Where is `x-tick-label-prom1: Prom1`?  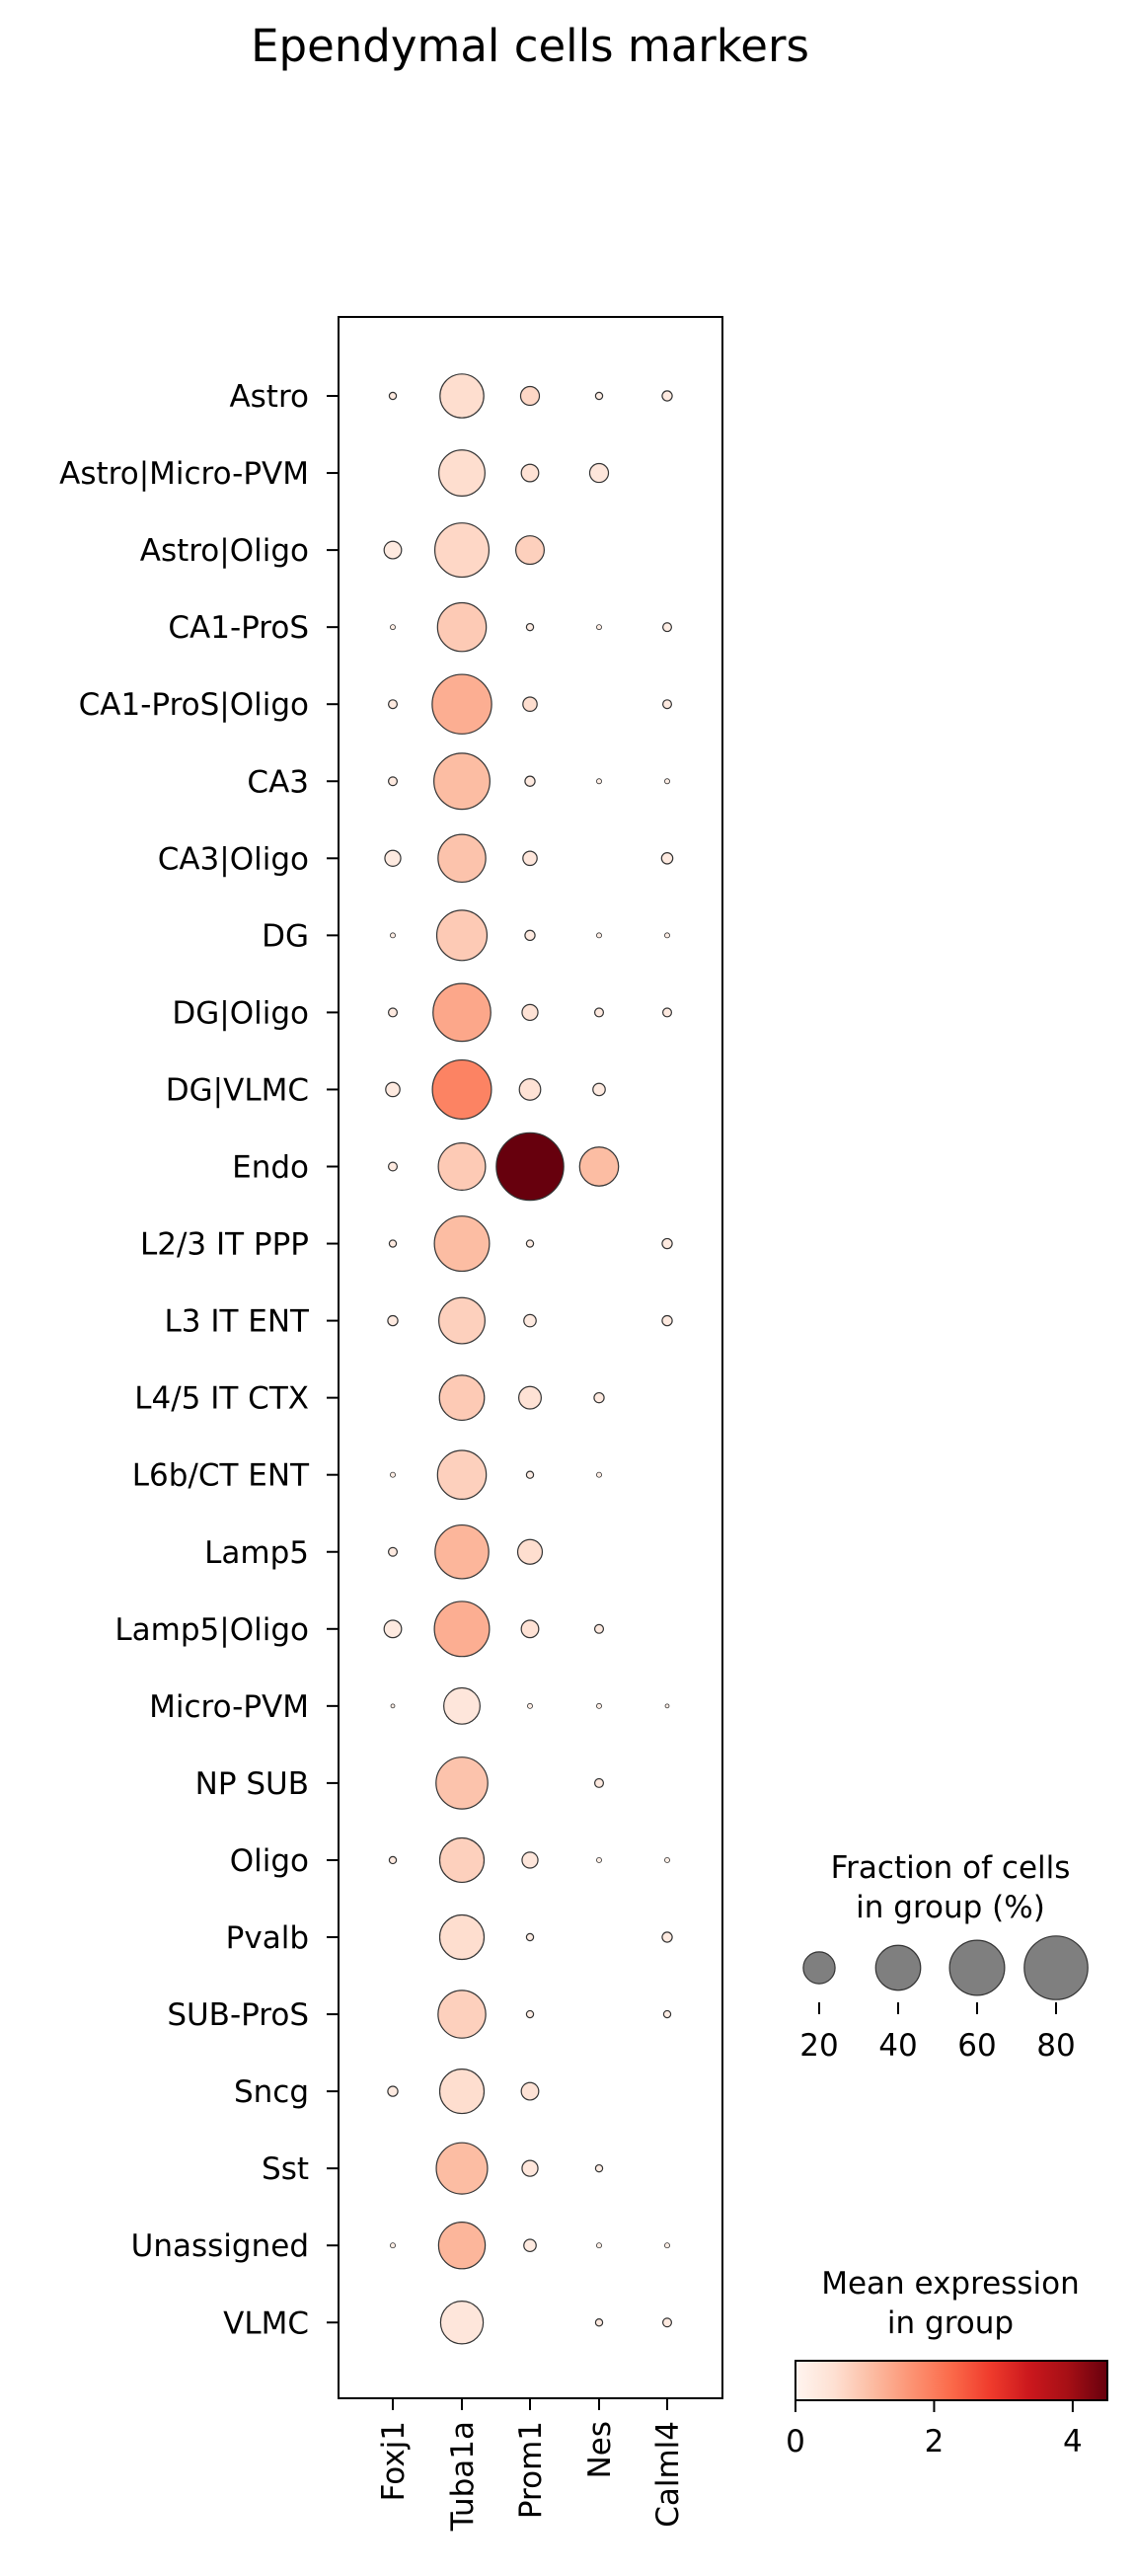 x-tick-label-prom1: Prom1 is located at coordinates (531, 2470).